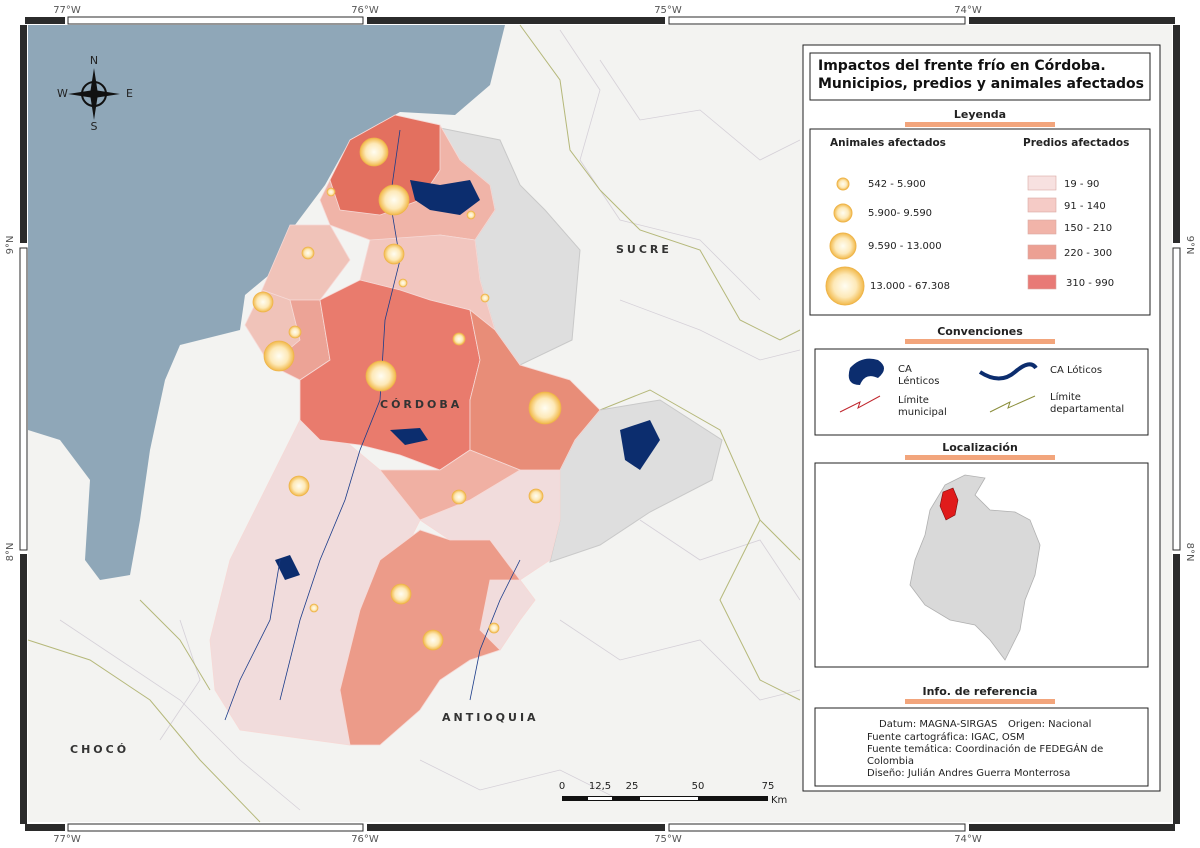 Image resolution: width=1200 pixels, height=848 pixels. Describe the element at coordinates (1008, 371) in the screenshot. I see `lotic-symbol` at that location.